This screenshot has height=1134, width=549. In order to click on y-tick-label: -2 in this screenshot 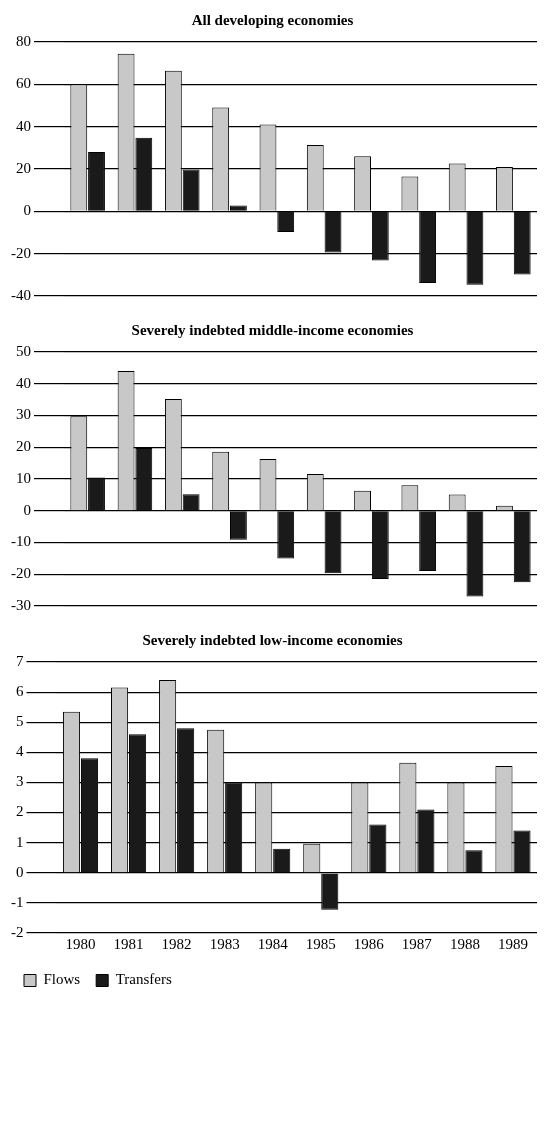, I will do `click(17, 931)`.